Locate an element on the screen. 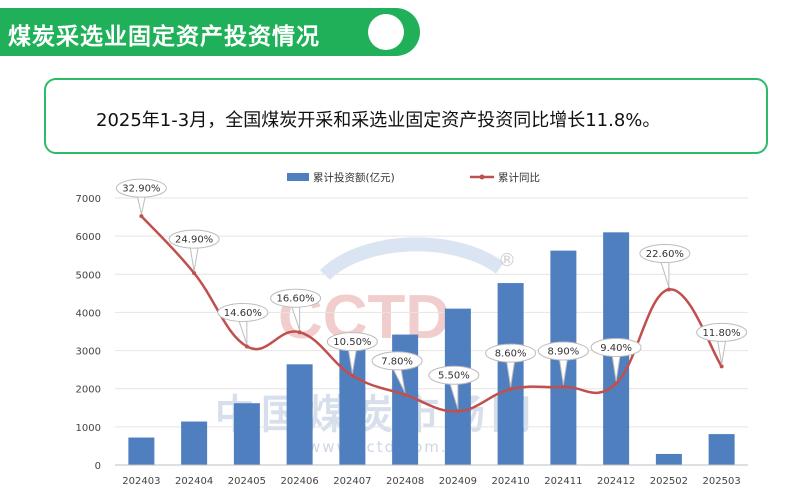  summary-text: 2025年1-3月，全国煤炭开采和采选业固定资产投资同比增长11.8%。 is located at coordinates (378, 120).